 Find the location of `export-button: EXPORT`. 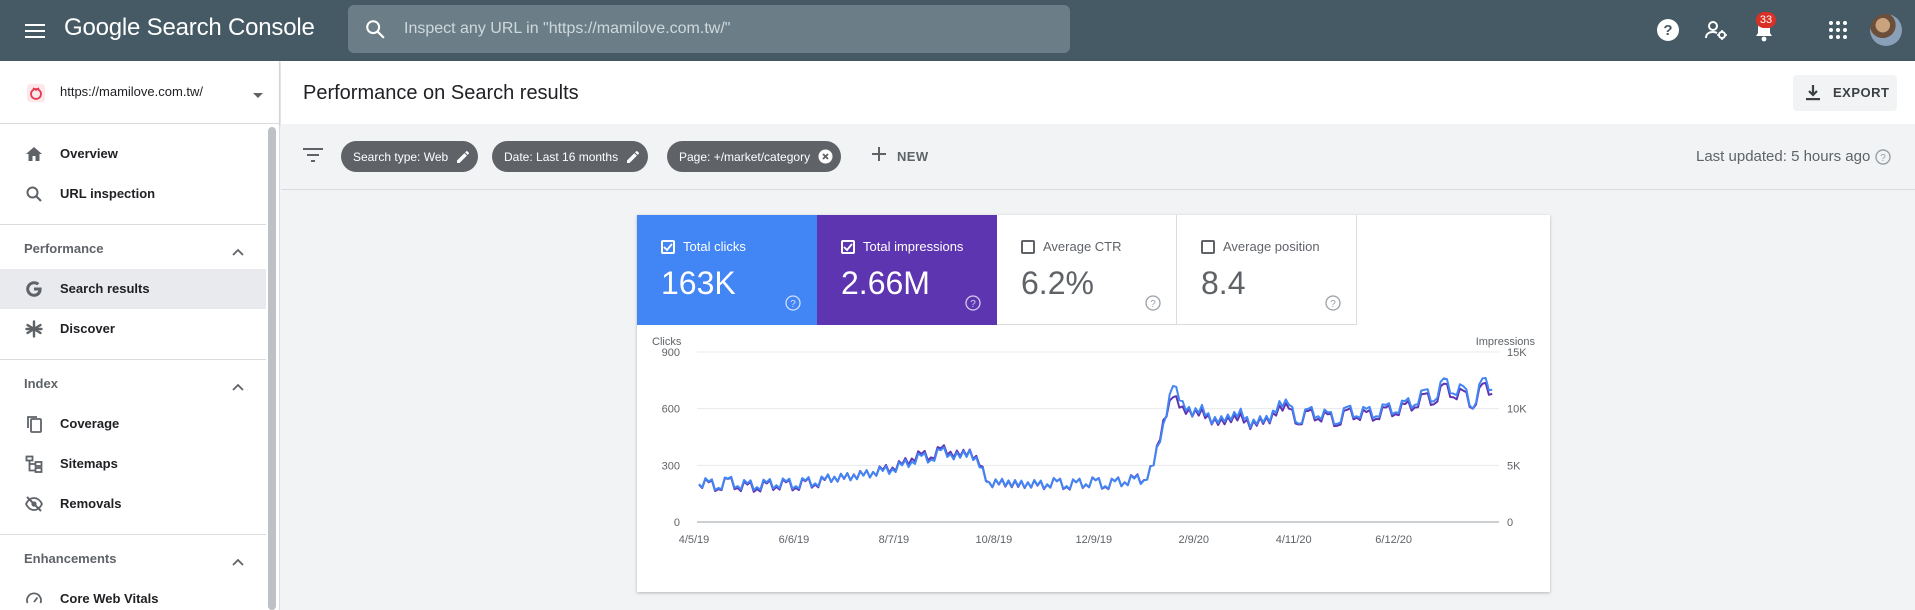

export-button: EXPORT is located at coordinates (1845, 93).